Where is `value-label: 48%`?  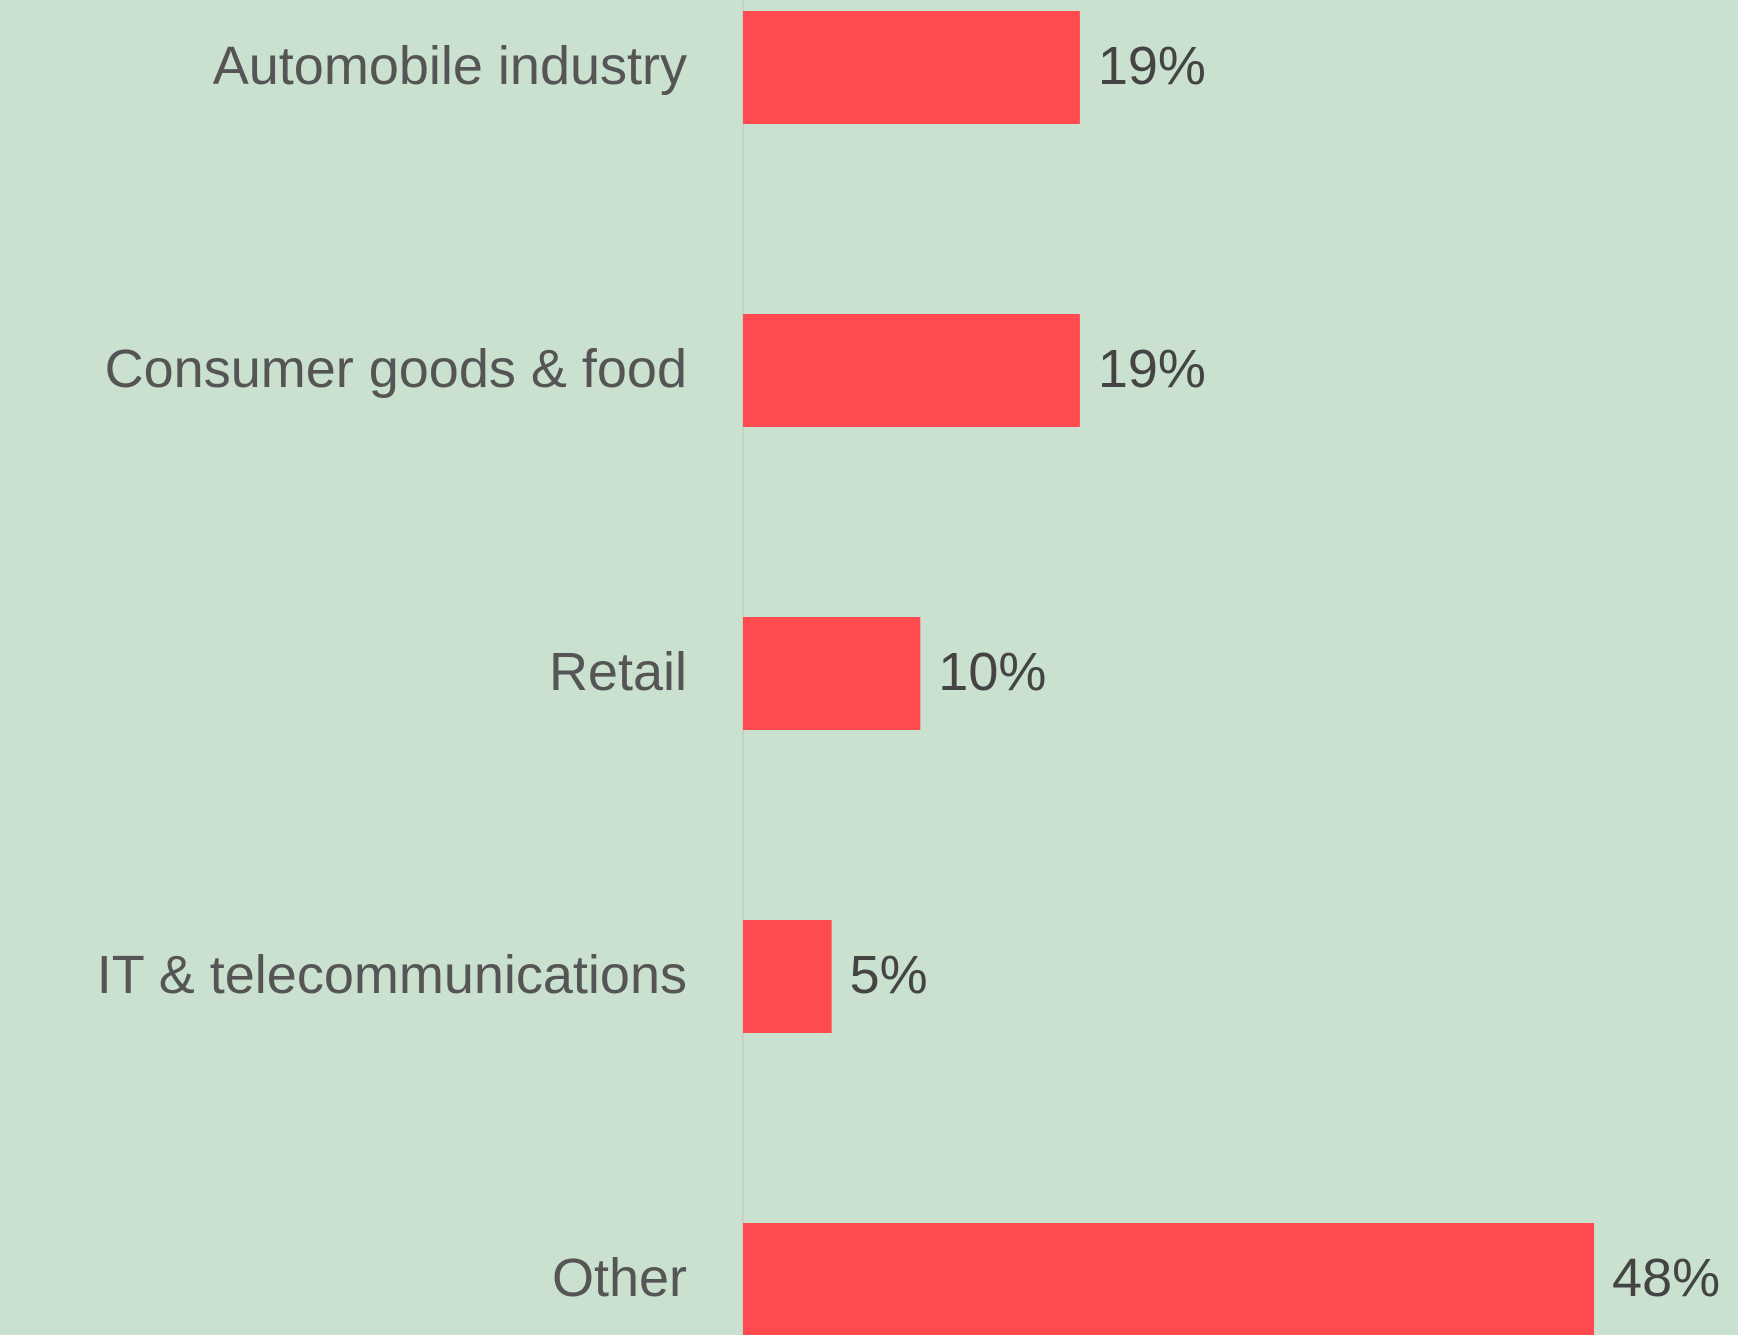
value-label: 48% is located at coordinates (1666, 1278).